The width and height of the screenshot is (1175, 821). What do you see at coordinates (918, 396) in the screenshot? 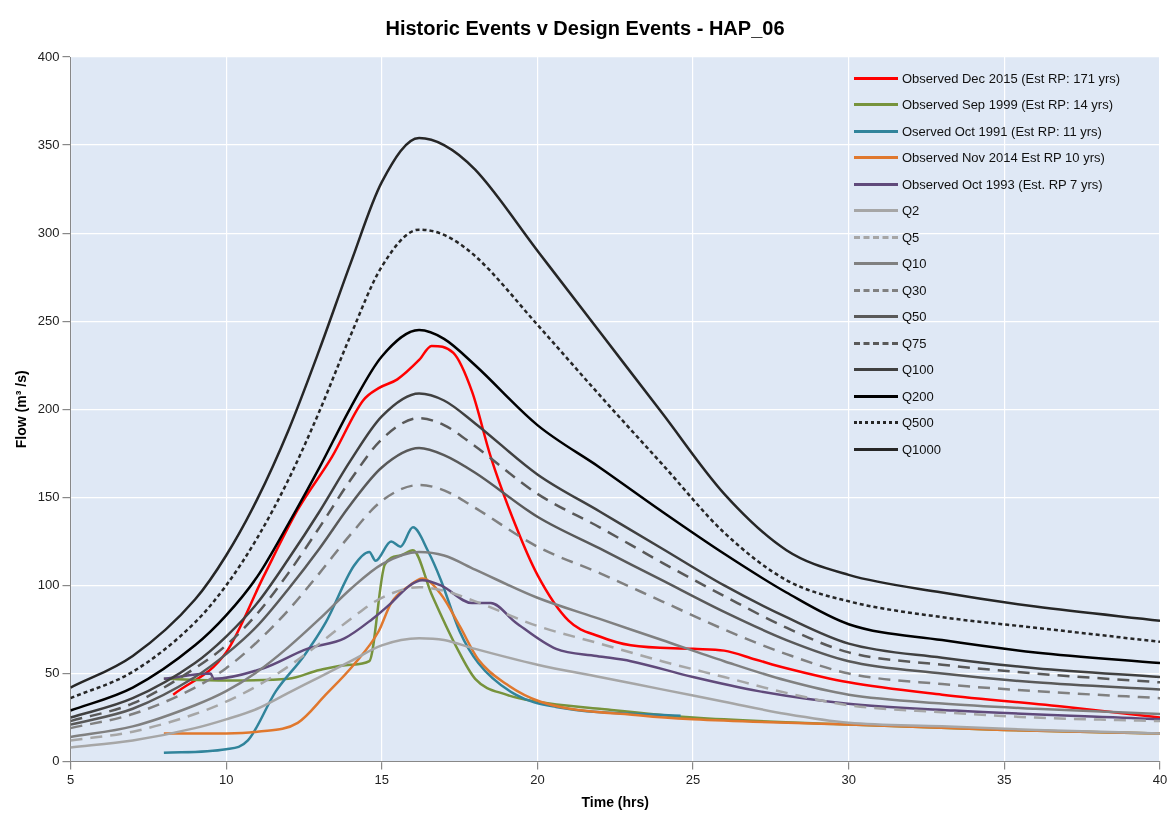
I see `legend-label: Q200` at bounding box center [918, 396].